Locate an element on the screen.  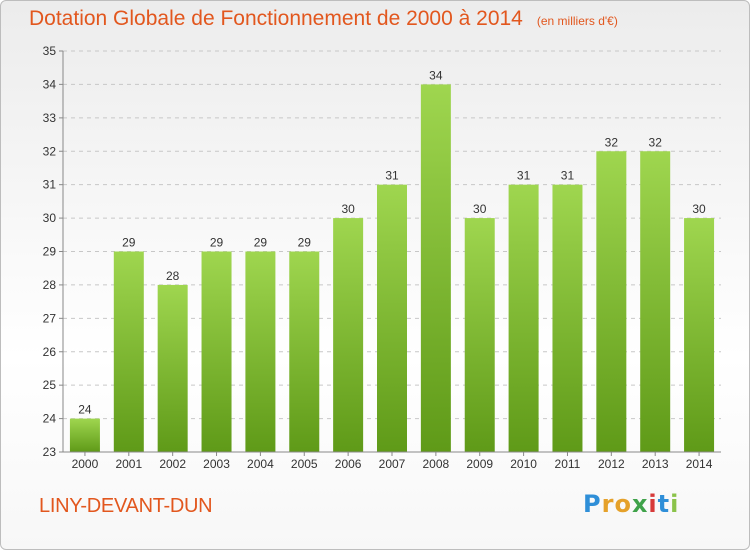
x-tick-label: 2012 is located at coordinates (611, 464).